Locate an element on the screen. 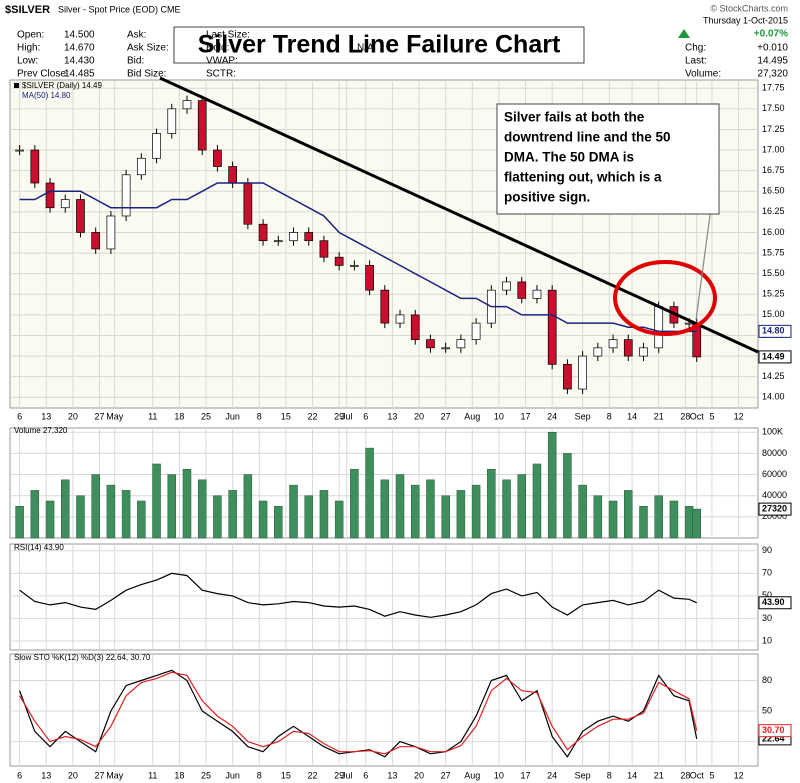 This screenshot has height=783, width=800. copyright: © StockCharts.com is located at coordinates (749, 8).